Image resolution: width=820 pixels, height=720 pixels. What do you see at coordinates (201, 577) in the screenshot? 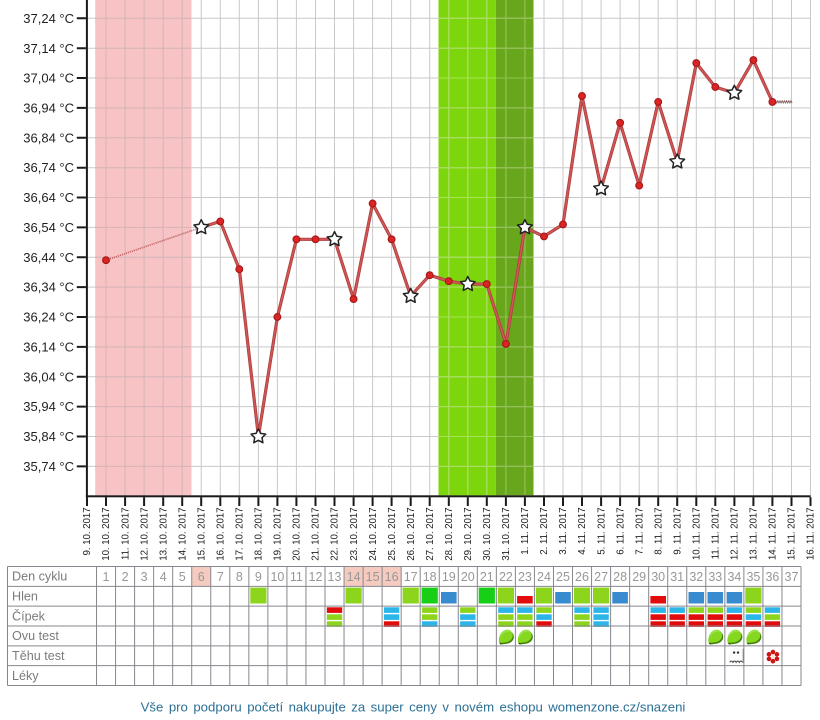
I see `svg-text: 6` at bounding box center [201, 577].